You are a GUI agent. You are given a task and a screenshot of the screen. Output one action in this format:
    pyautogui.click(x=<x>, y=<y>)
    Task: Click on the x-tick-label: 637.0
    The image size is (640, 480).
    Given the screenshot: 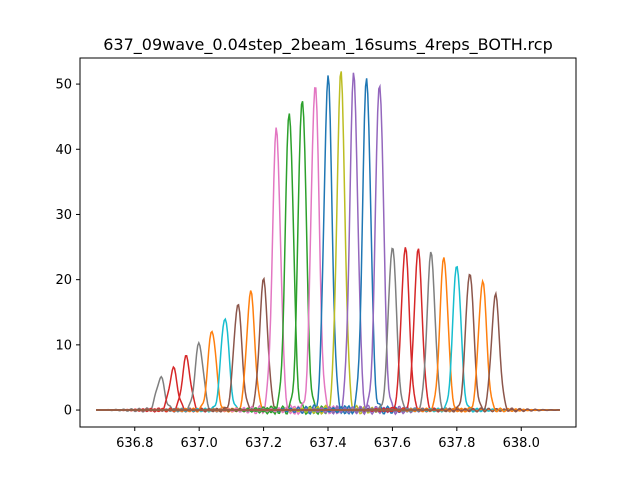 What is the action you would take?
    pyautogui.click(x=199, y=443)
    